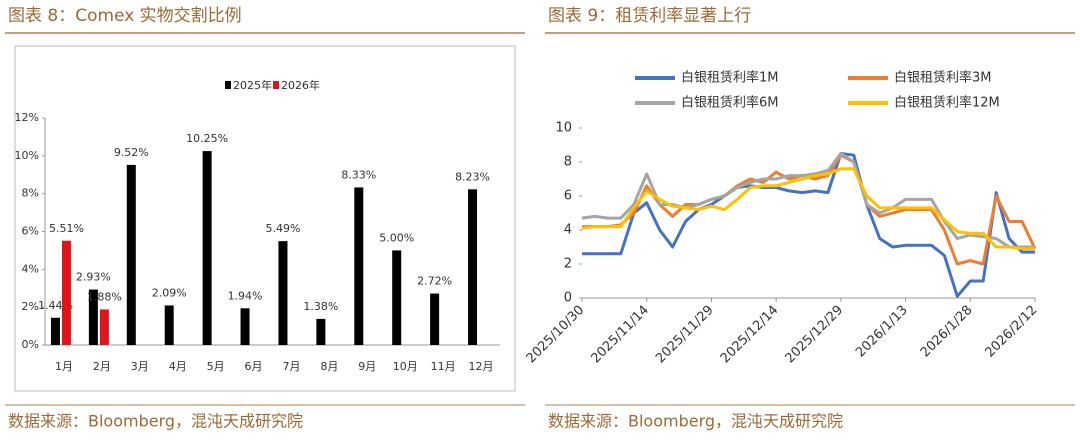  What do you see at coordinates (396, 237) in the screenshot?
I see `data-label: 5.00%` at bounding box center [396, 237].